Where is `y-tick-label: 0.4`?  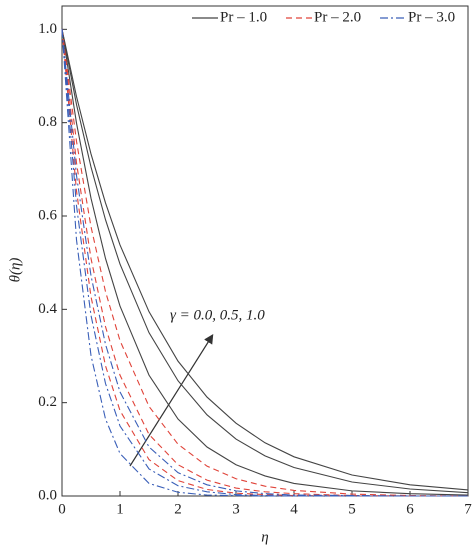 y-tick-label: 0.4 is located at coordinates (47, 309).